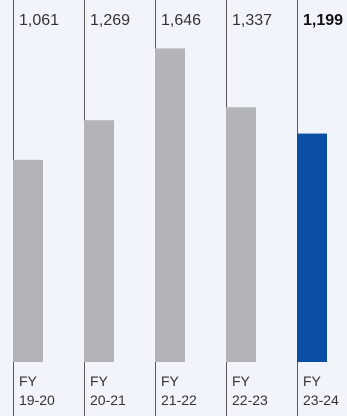  I want to click on category-label-line2: 20-21, so click(108, 400).